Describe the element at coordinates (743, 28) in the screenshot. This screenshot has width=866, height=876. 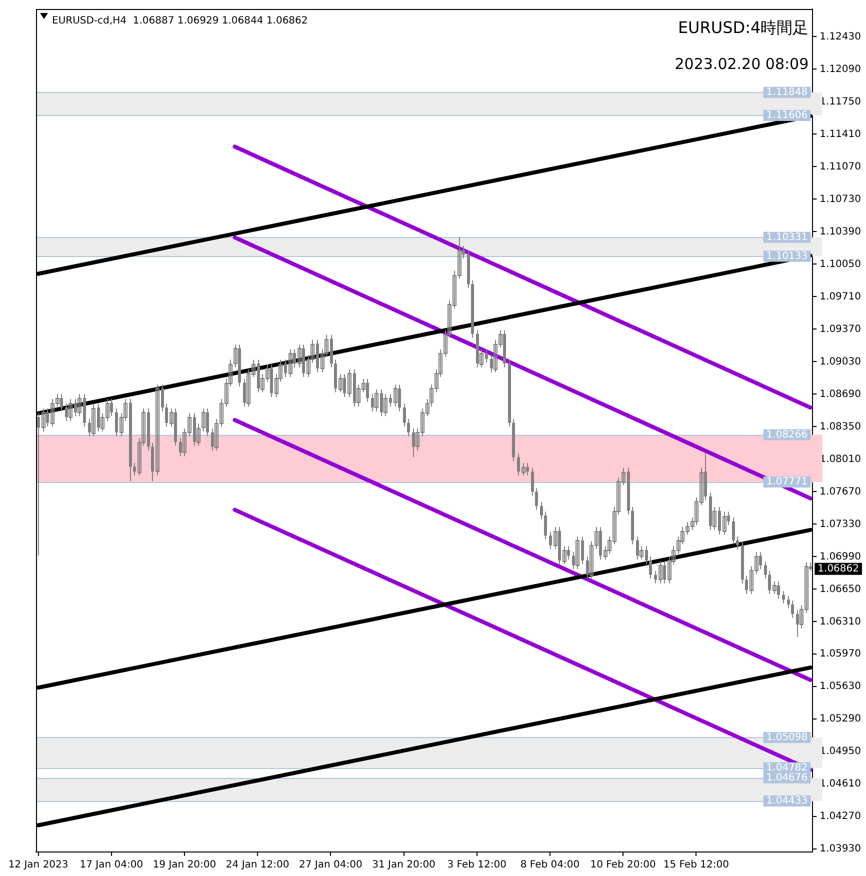
I see `text: EURUSD:4時間足` at that location.